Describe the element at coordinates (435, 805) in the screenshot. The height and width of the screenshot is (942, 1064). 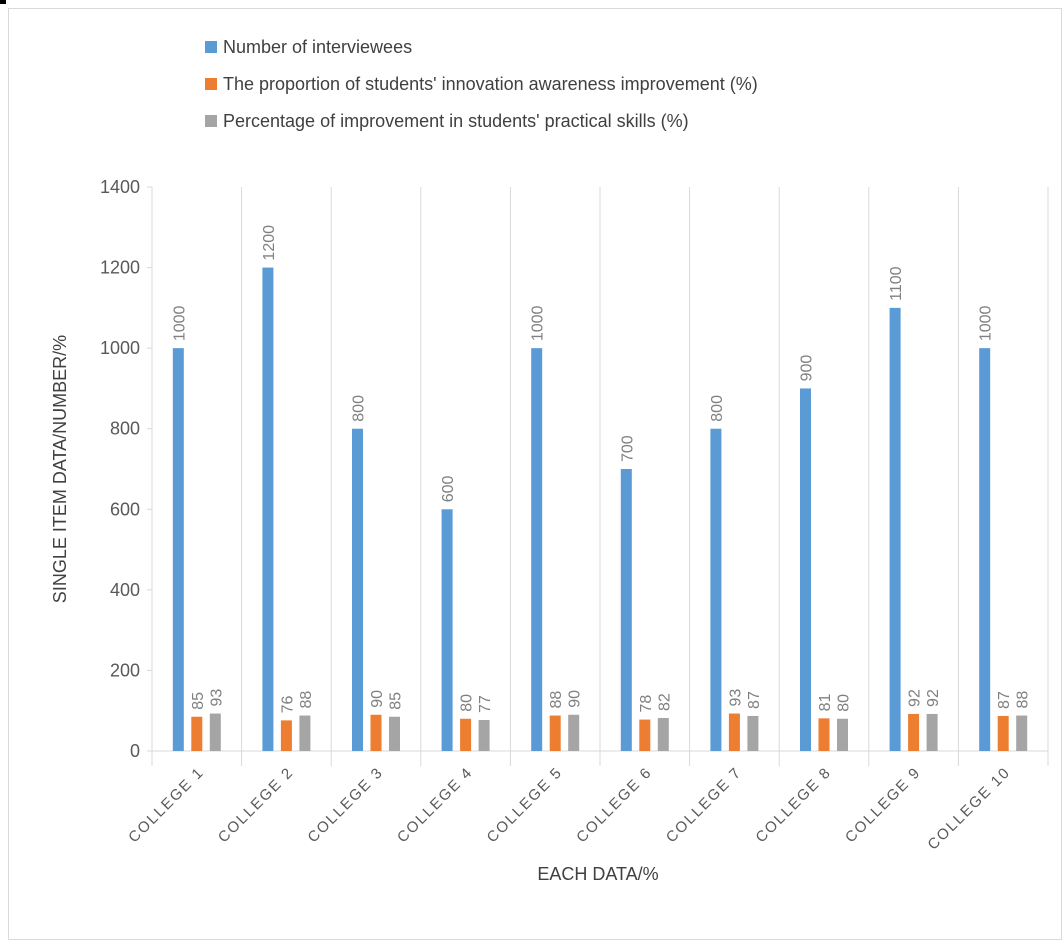
I see `x-tick-label: COLLEGE 4` at that location.